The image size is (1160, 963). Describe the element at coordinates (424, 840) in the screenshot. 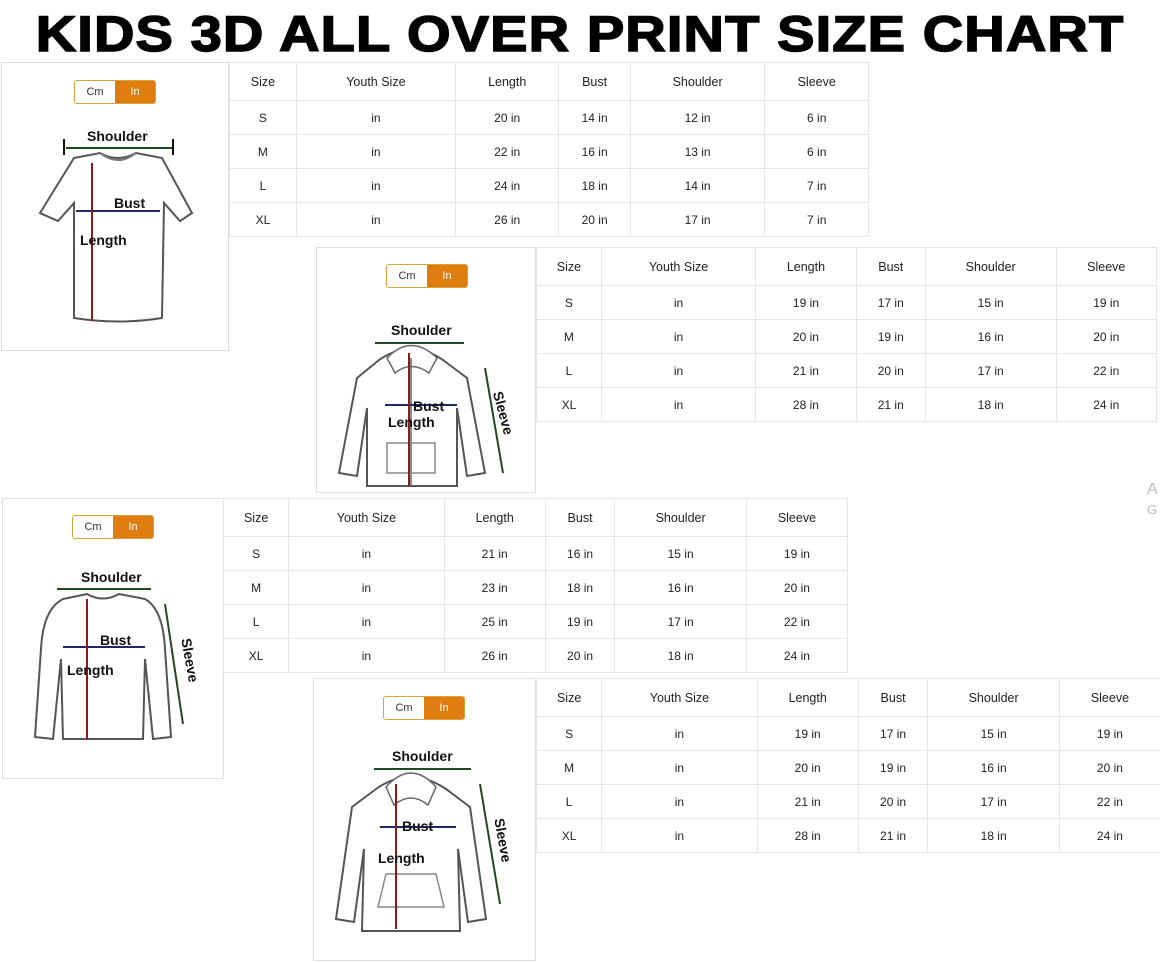

I see `pullover-hoodie-icon: Shoulder Bust Length Sleeve` at that location.